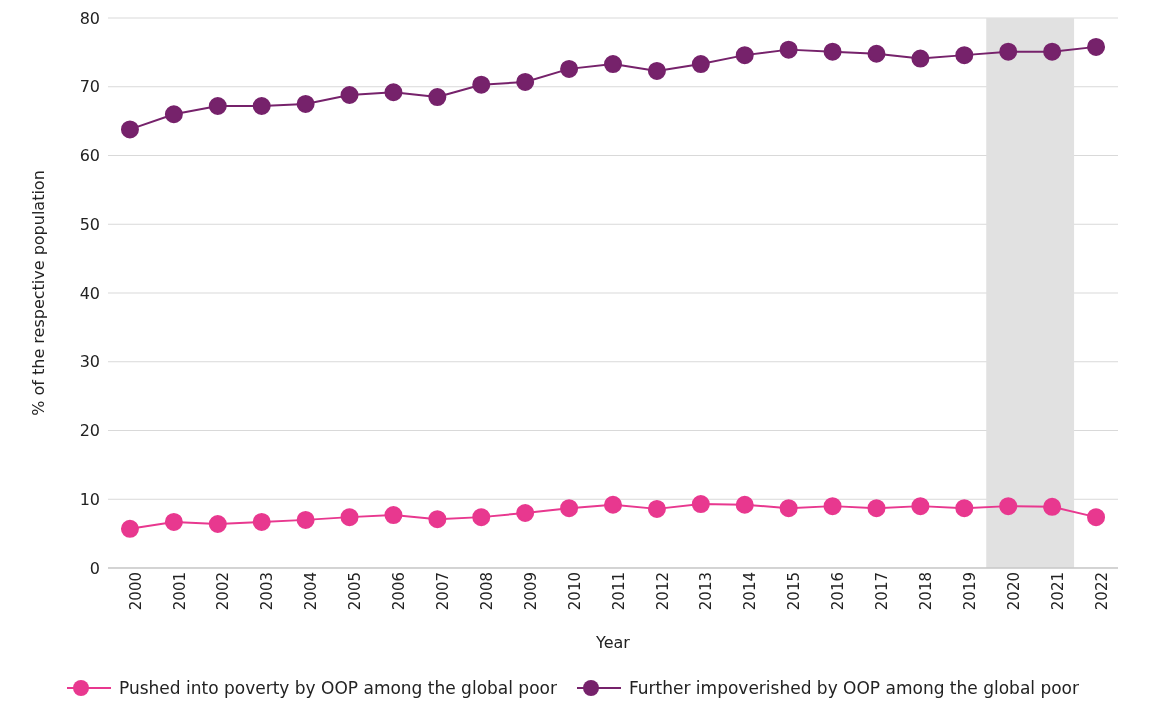  What do you see at coordinates (89, 87) in the screenshot?
I see `y-tick-label: 70` at bounding box center [89, 87].